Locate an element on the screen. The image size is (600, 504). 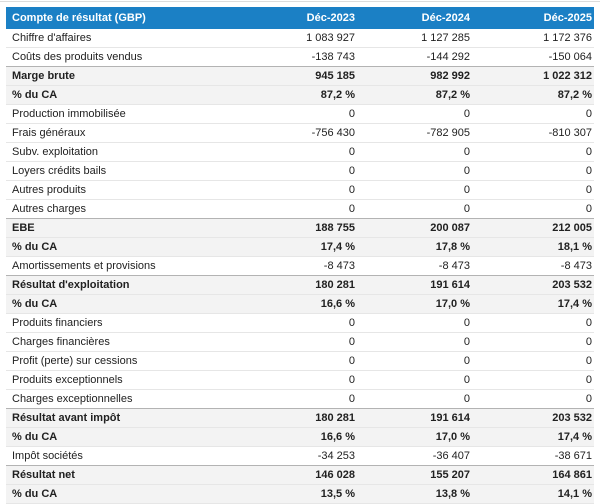
row-label: Marge brute is located at coordinates (43, 76).